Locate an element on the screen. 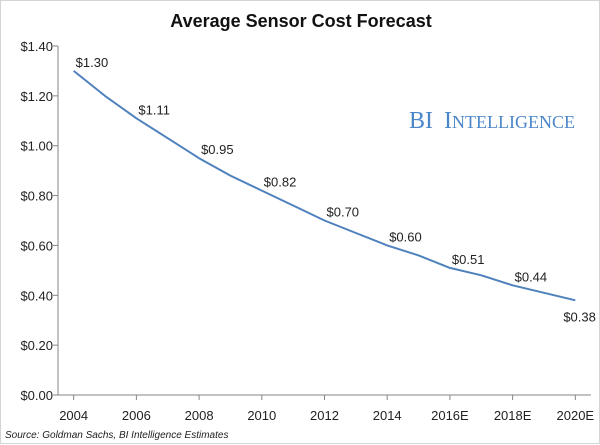 This screenshot has height=445, width=600. y-tick-label: $1.20 is located at coordinates (36, 96).